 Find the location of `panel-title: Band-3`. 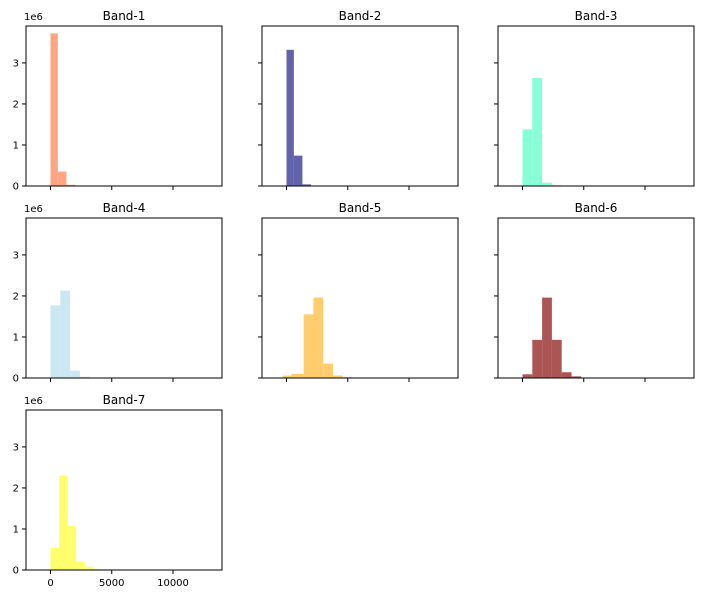

panel-title: Band-3 is located at coordinates (596, 16).